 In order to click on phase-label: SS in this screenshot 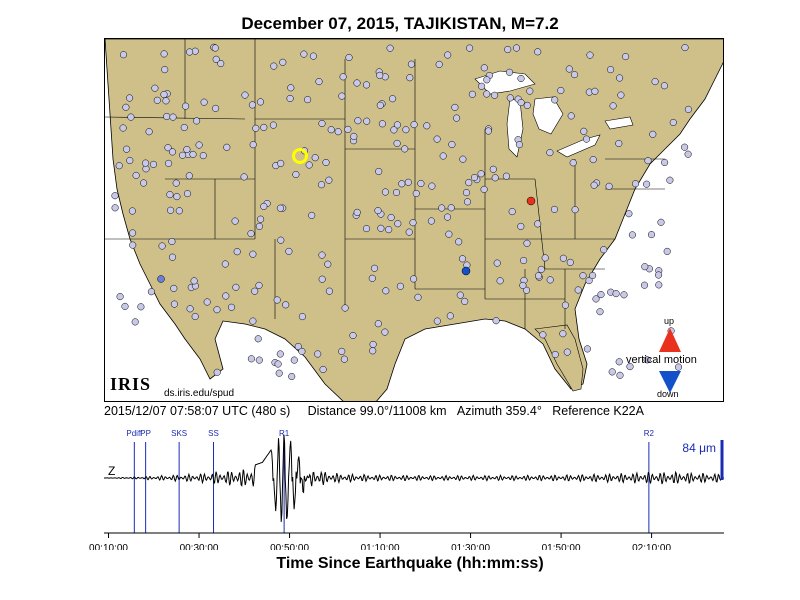, I will do `click(213, 433)`.